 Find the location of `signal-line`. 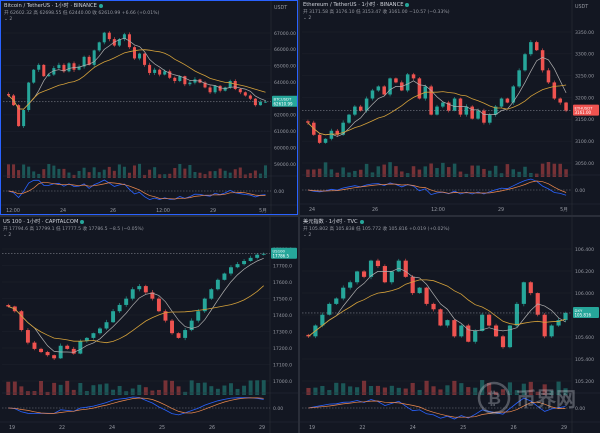

signal-line is located at coordinates (437, 409).